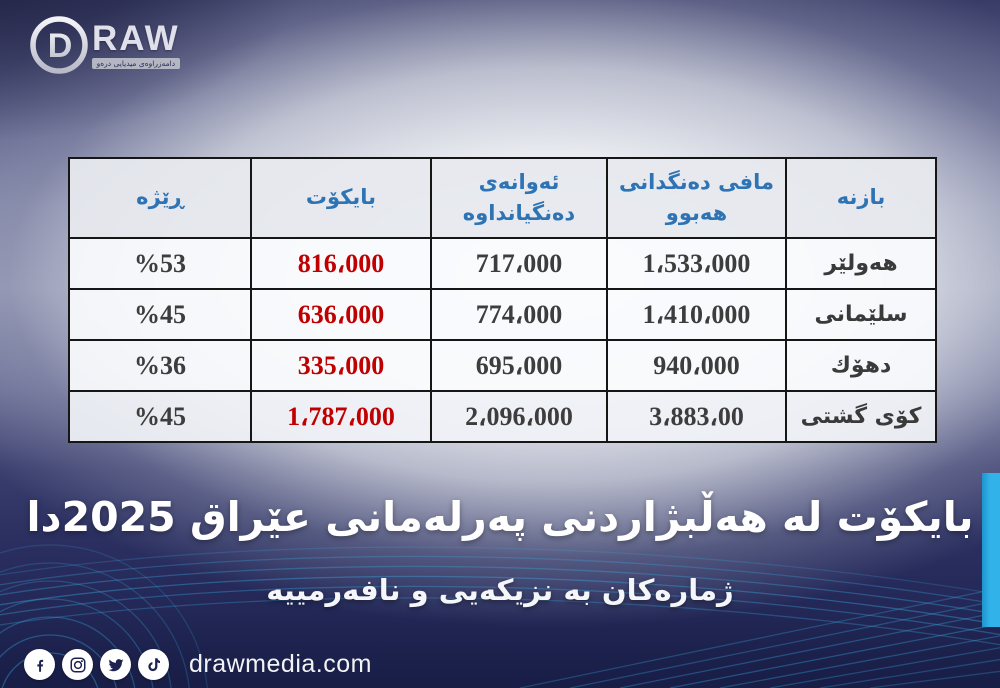 The width and height of the screenshot is (1000, 688). I want to click on twitter-icon, so click(115, 664).